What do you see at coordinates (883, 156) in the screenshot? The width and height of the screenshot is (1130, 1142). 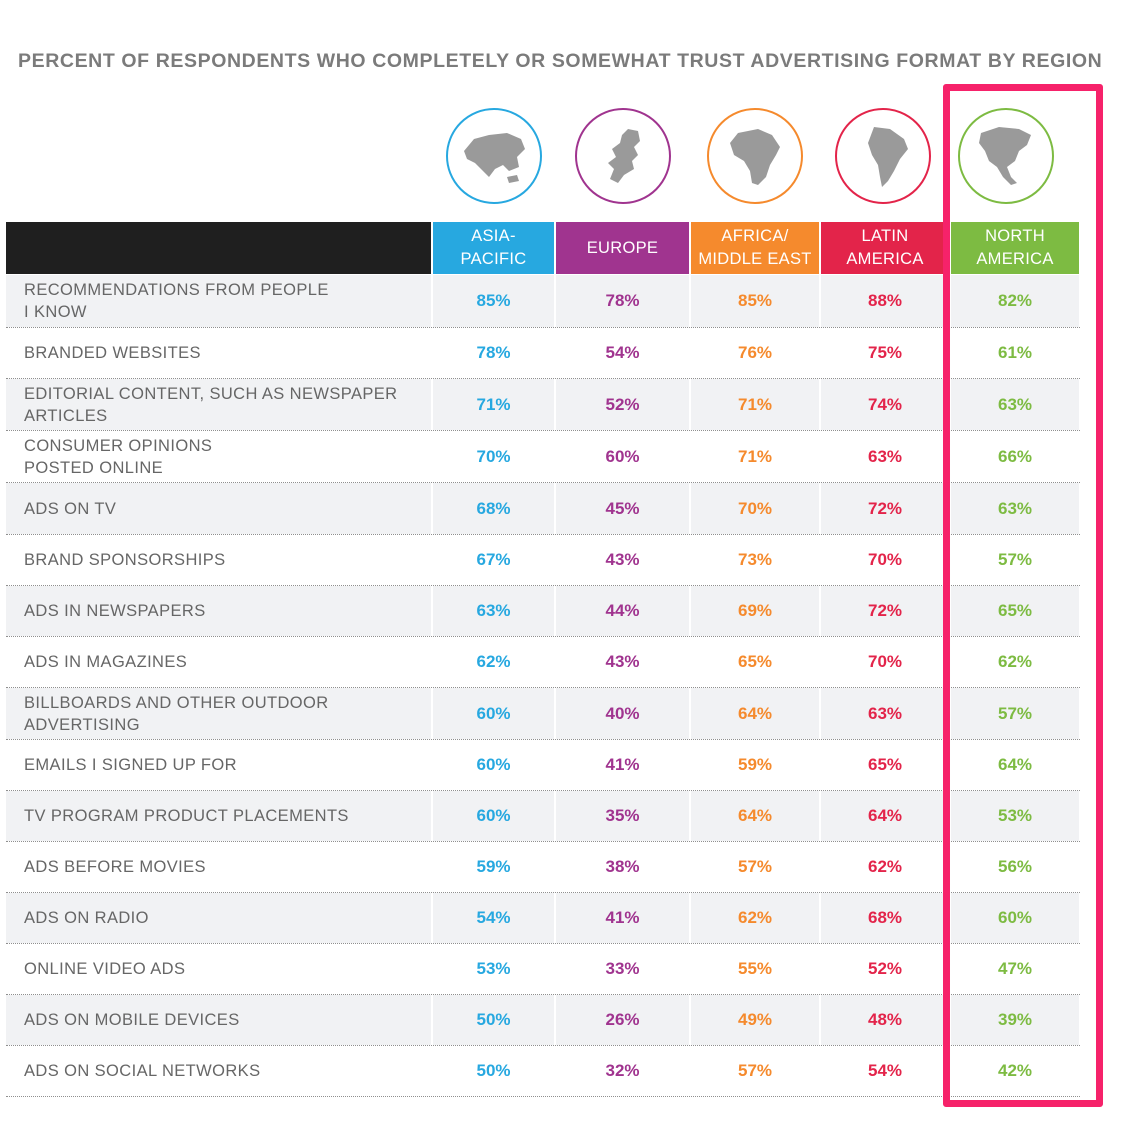 I see `south-america-map-icon` at bounding box center [883, 156].